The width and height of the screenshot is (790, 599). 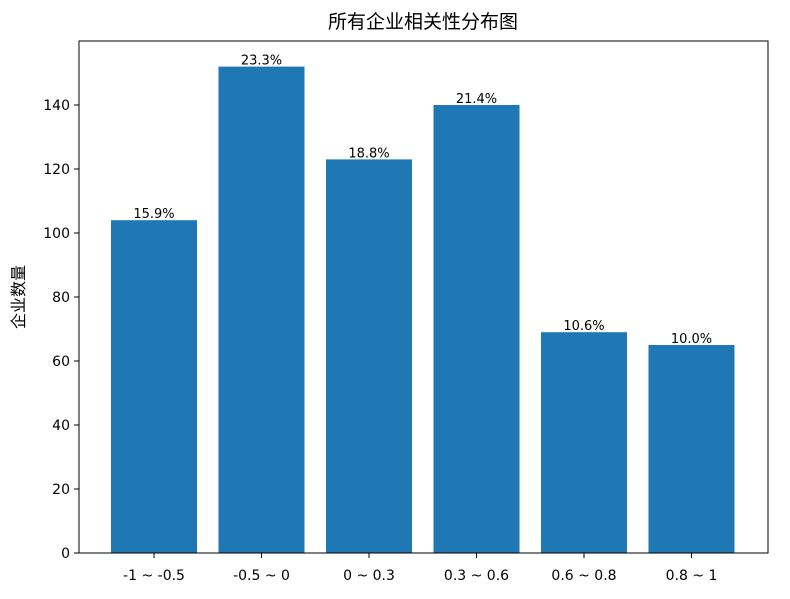 I want to click on data-label-1: 23.3%, so click(x=261, y=61).